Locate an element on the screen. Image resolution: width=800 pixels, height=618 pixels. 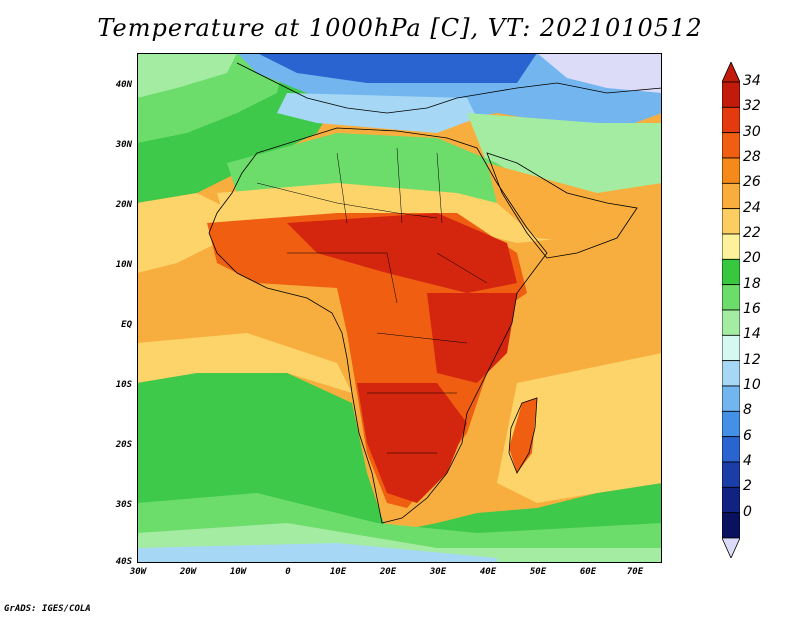
colorbar-label: 26 is located at coordinates (752, 182).